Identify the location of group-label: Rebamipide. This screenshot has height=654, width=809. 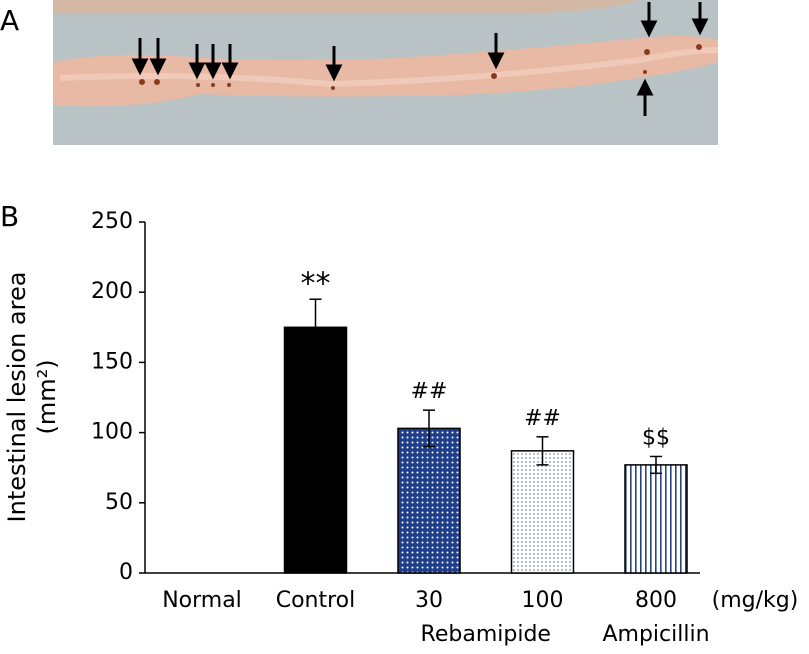
(486, 634).